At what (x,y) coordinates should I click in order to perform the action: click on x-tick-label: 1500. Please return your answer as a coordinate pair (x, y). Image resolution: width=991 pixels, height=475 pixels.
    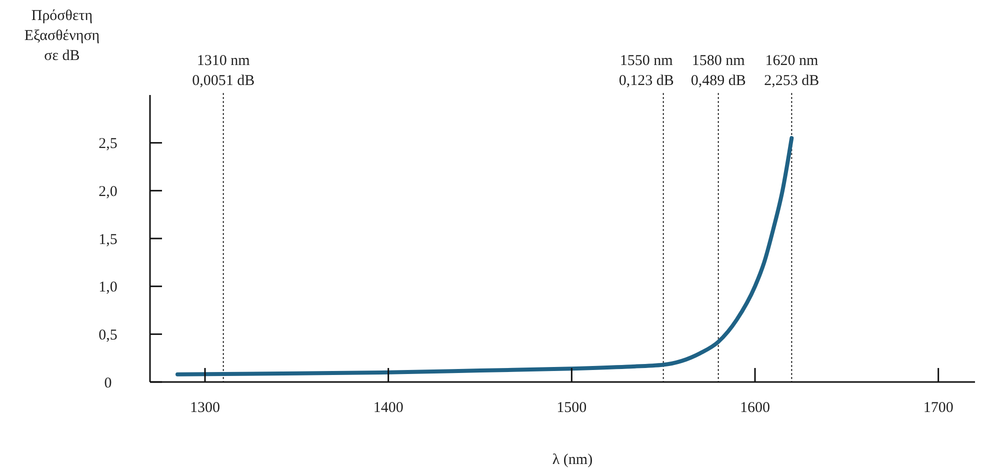
    Looking at the image, I should click on (571, 408).